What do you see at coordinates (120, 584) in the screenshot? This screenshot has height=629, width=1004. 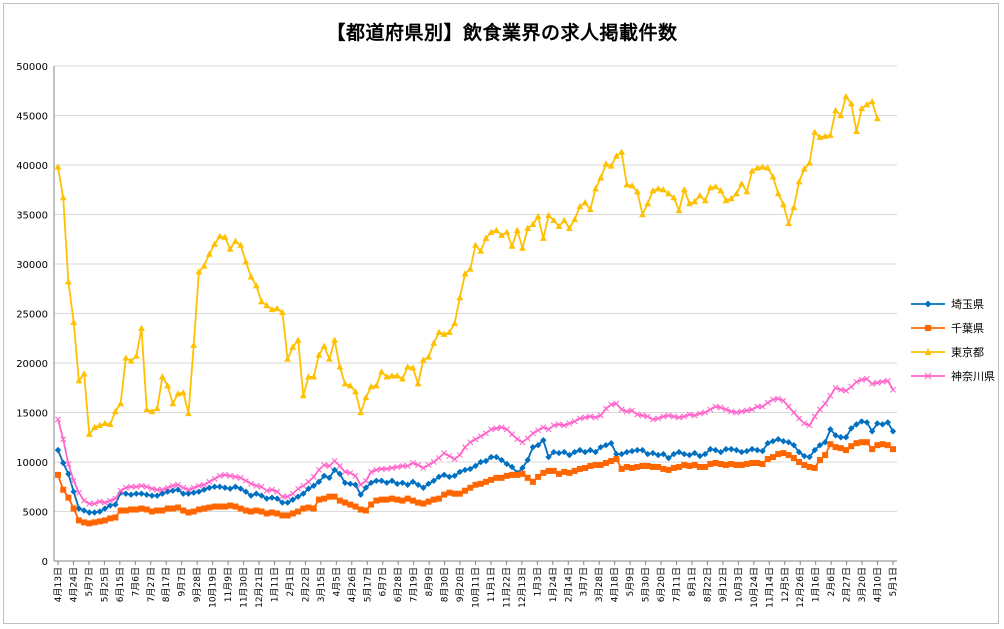 I see `x-tick-label: 6月15日` at bounding box center [120, 584].